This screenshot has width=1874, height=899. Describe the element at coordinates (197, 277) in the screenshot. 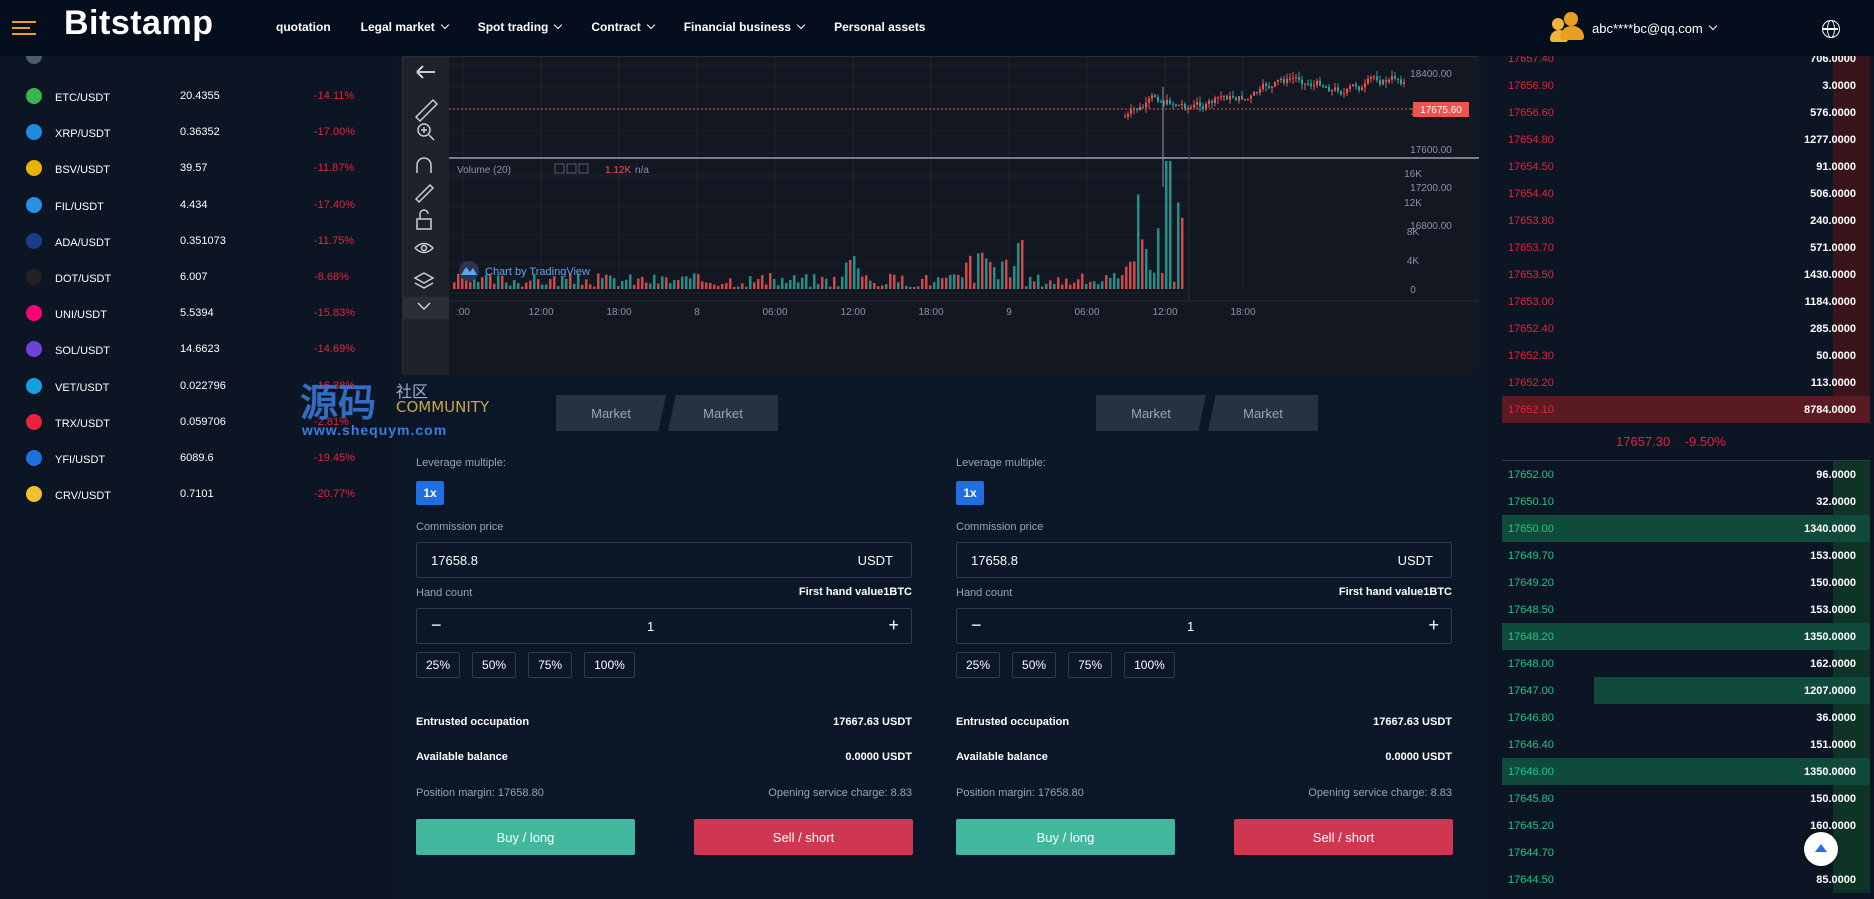

I see `market-row: DOT/USDT 6.007 -8.68%` at that location.